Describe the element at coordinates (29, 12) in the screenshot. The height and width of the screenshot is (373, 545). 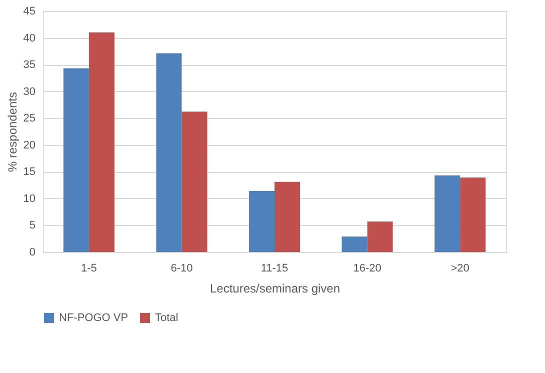
I see `y-tick-label: 45` at that location.